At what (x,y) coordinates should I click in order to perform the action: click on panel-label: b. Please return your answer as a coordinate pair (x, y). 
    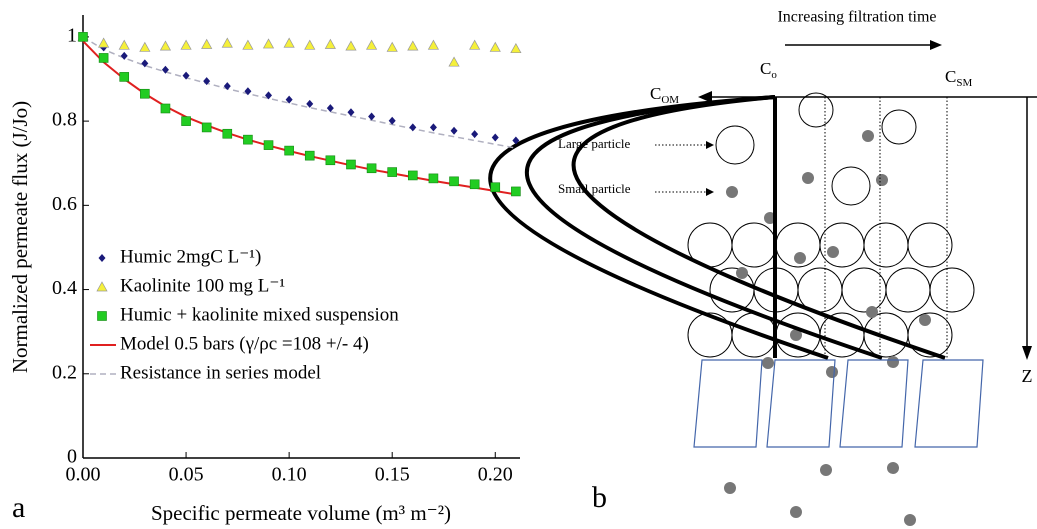
    Looking at the image, I should click on (599, 497).